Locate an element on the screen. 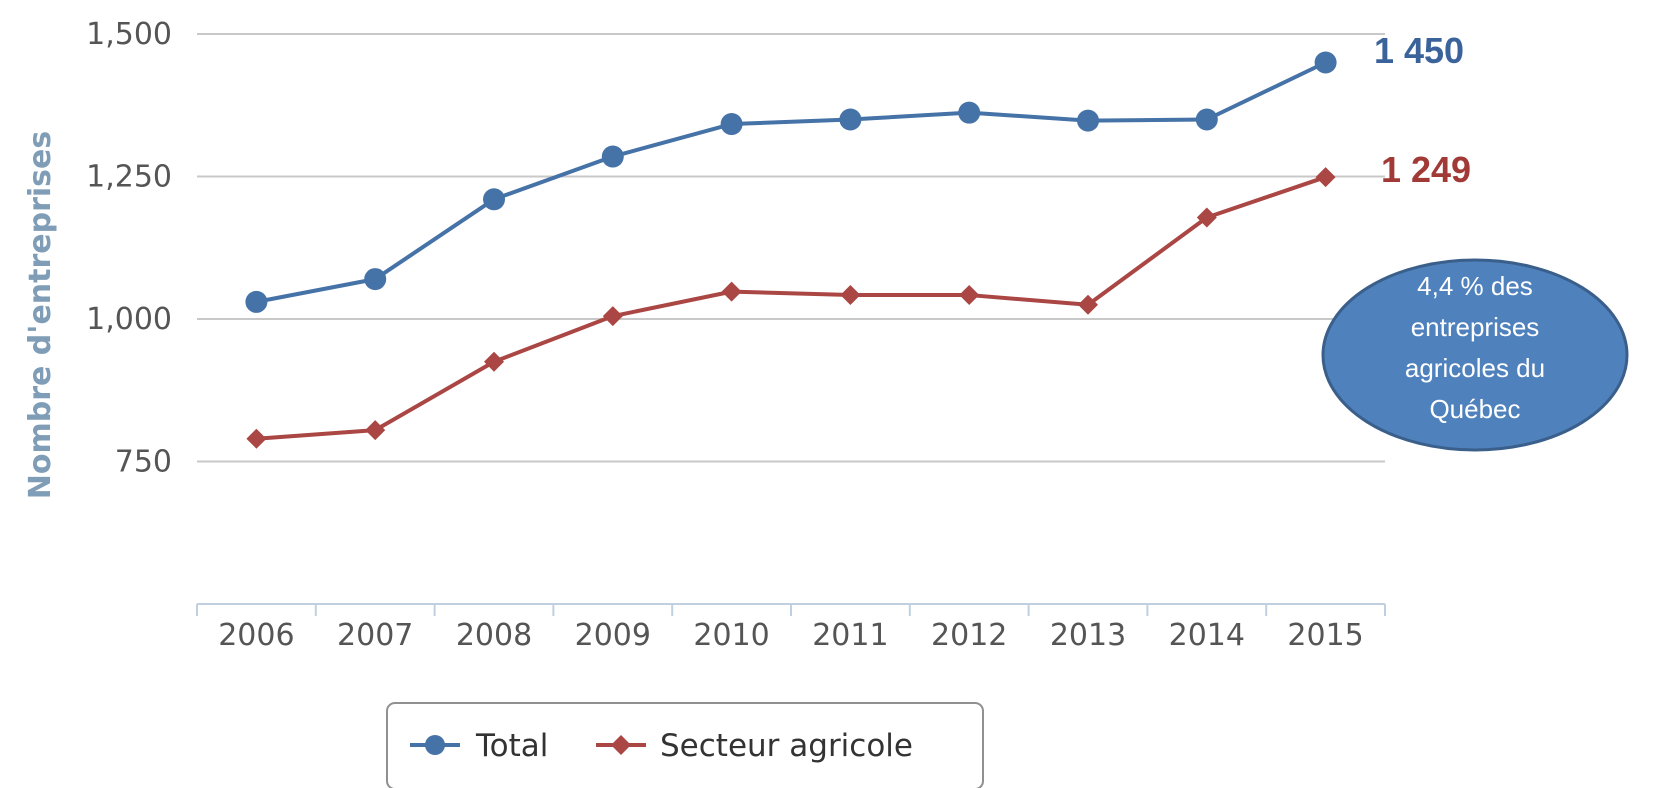 This screenshot has height=788, width=1679. x-tick-label: 2015 is located at coordinates (1325, 635).